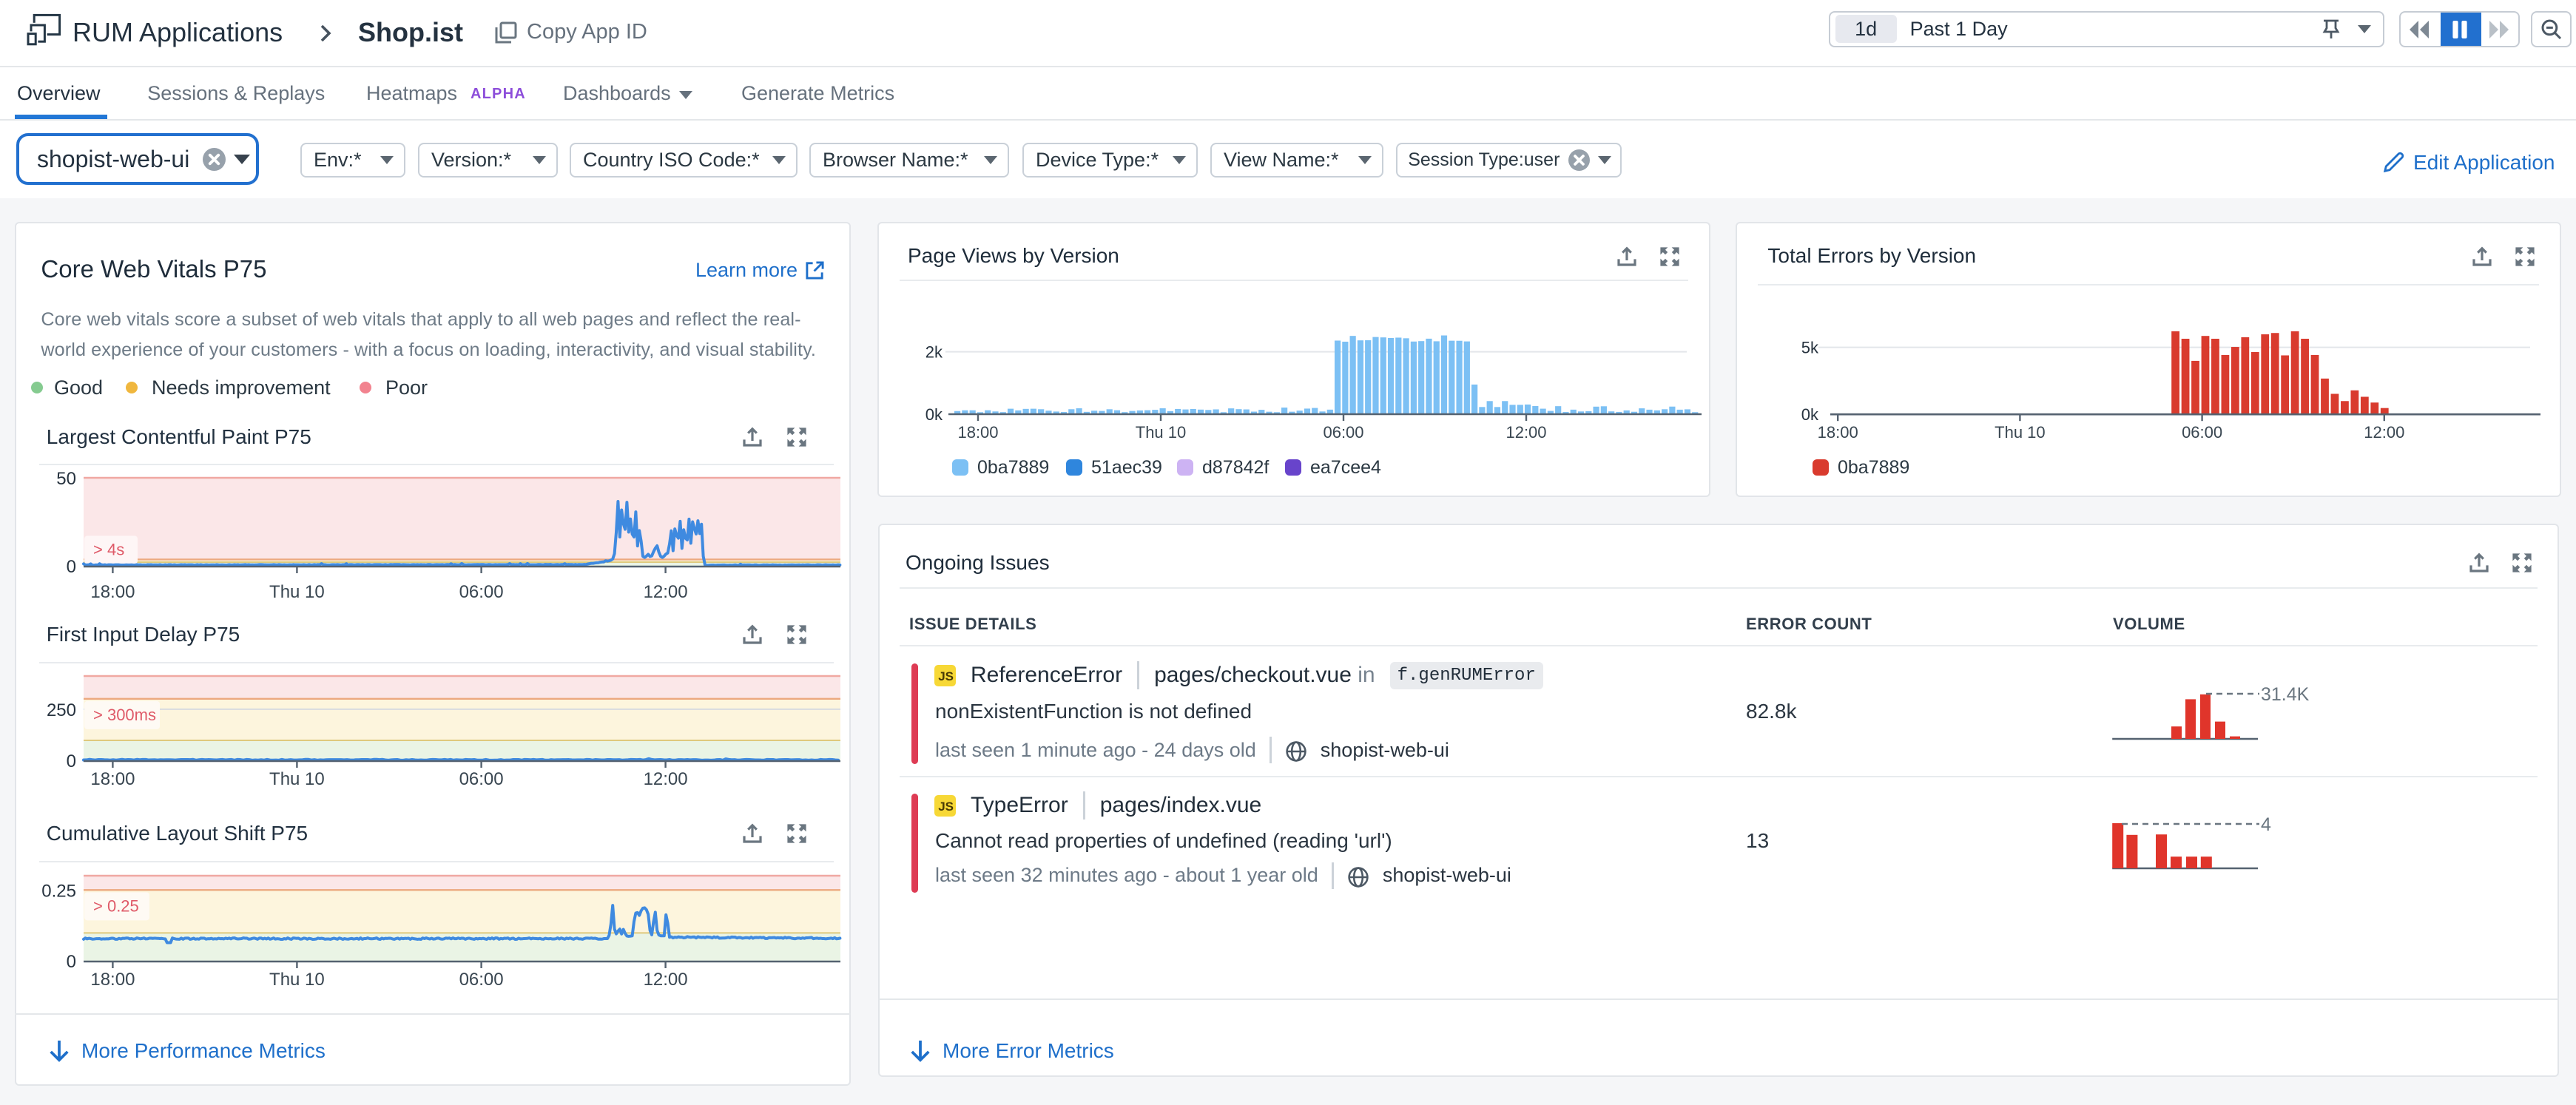 The height and width of the screenshot is (1105, 2576). I want to click on svg-text: > 300ms, so click(124, 715).